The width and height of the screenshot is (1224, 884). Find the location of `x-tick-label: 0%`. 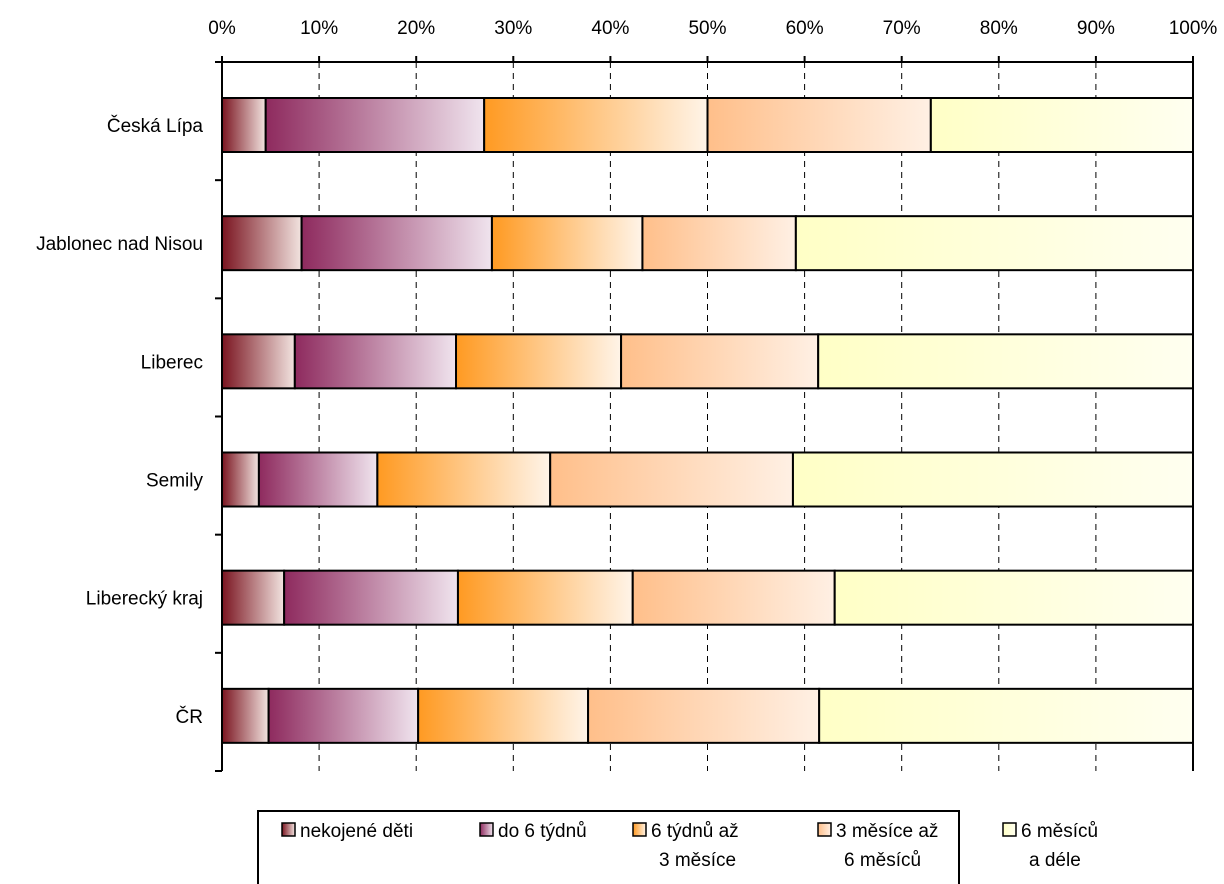

x-tick-label: 0% is located at coordinates (222, 28).